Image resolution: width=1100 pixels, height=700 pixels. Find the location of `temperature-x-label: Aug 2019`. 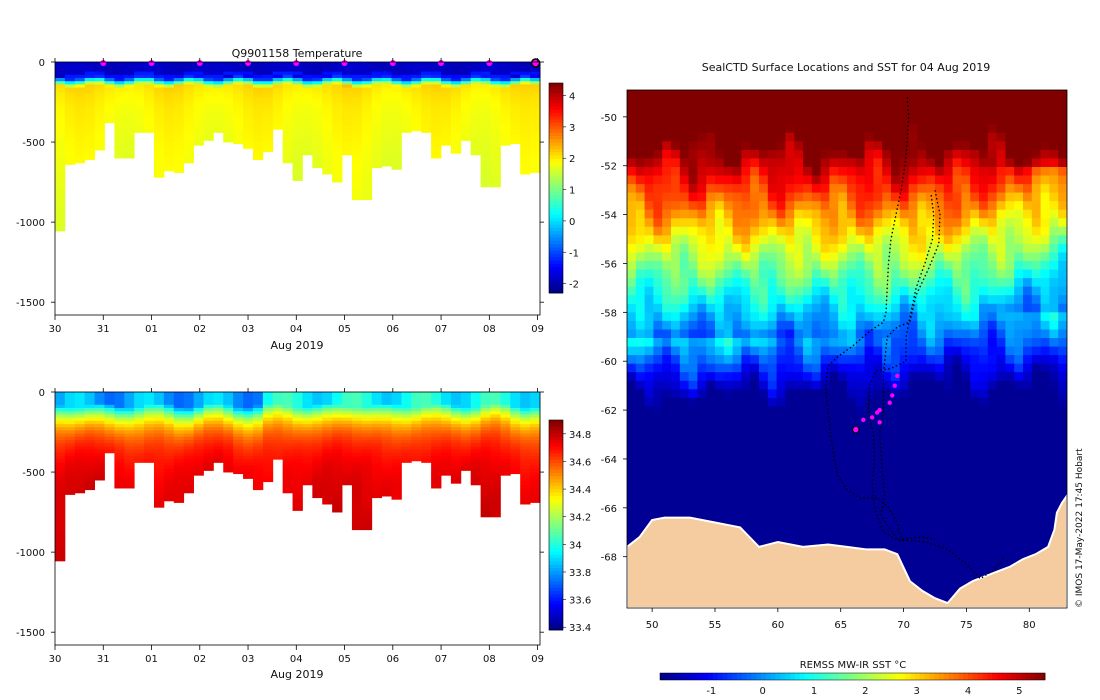

temperature-x-label: Aug 2019 is located at coordinates (297, 345).